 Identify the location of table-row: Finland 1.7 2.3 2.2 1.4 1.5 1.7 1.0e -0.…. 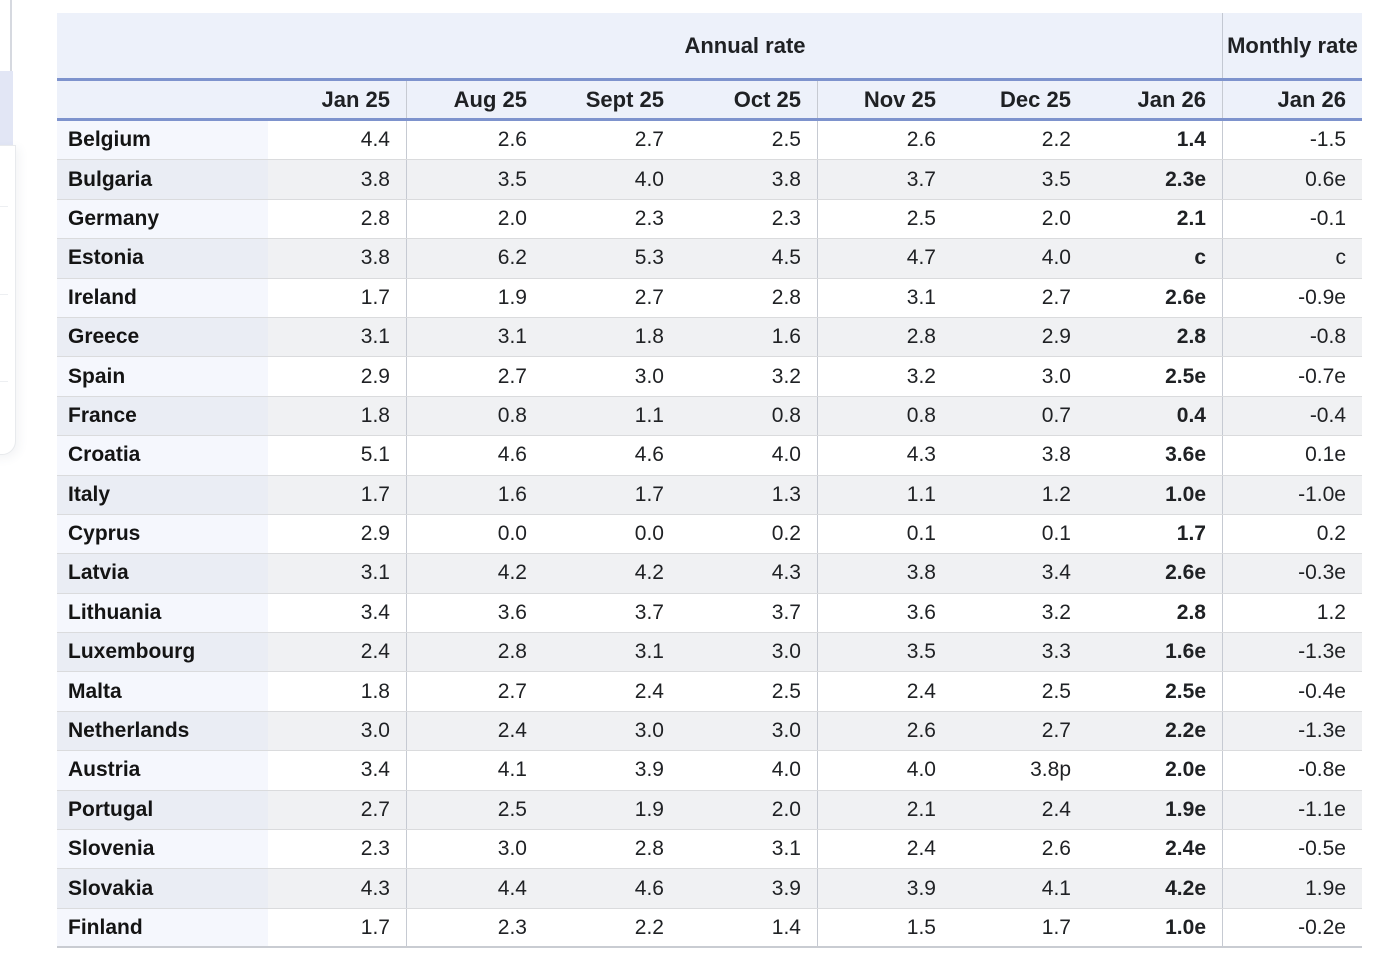
(709, 928).